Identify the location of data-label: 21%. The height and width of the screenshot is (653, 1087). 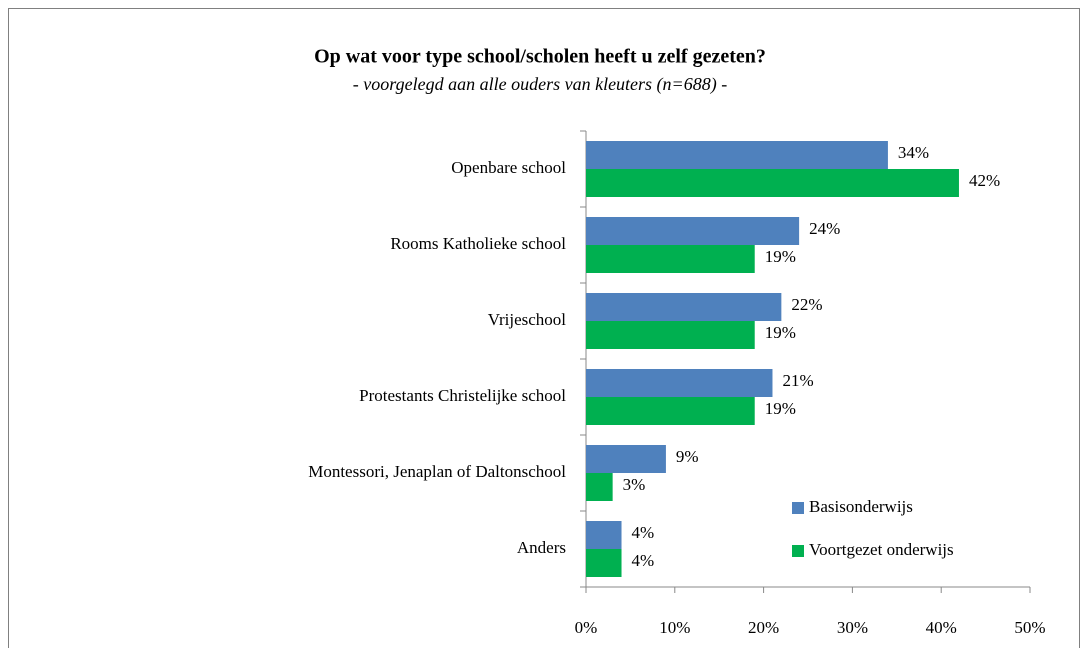
(797, 380).